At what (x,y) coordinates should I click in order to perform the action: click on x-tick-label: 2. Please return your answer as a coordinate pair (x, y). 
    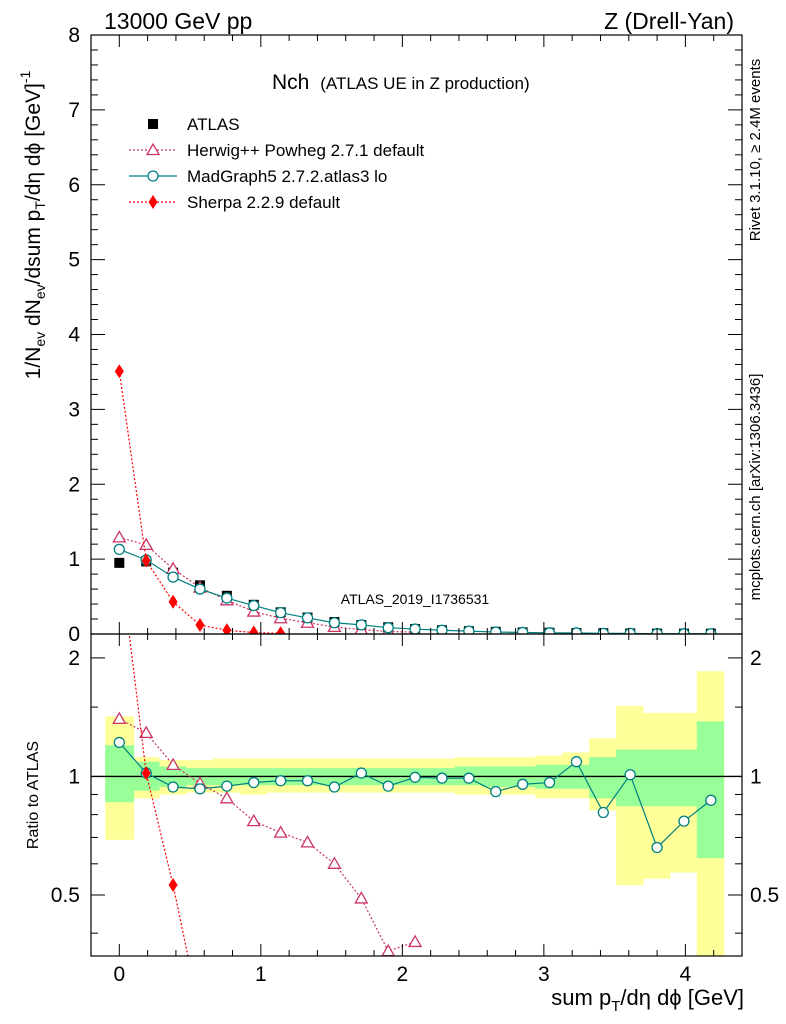
    Looking at the image, I should click on (403, 974).